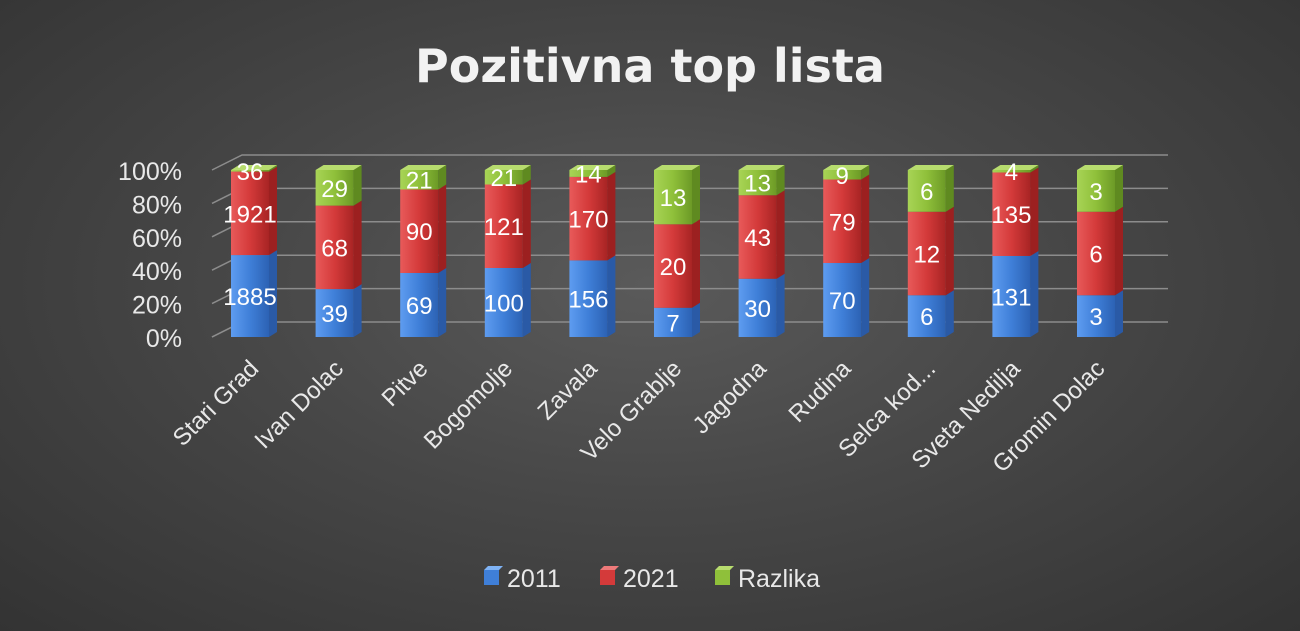 The height and width of the screenshot is (631, 1300). Describe the element at coordinates (722, 577) in the screenshot. I see `legend-swatch` at that location.